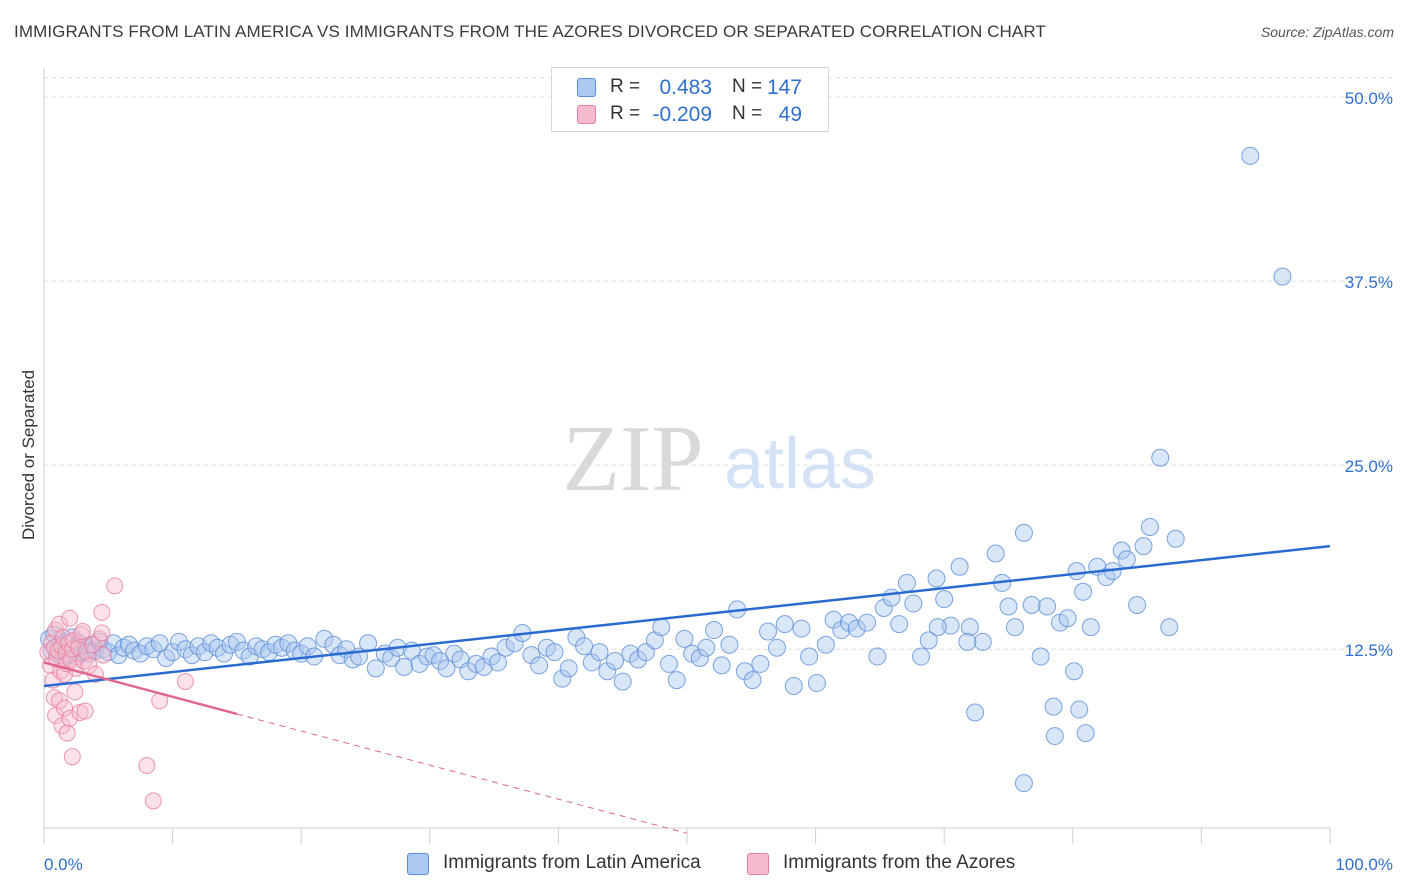 Image resolution: width=1406 pixels, height=892 pixels. What do you see at coordinates (747, 113) in the screenshot?
I see `legend-n-label: N =` at bounding box center [747, 113].